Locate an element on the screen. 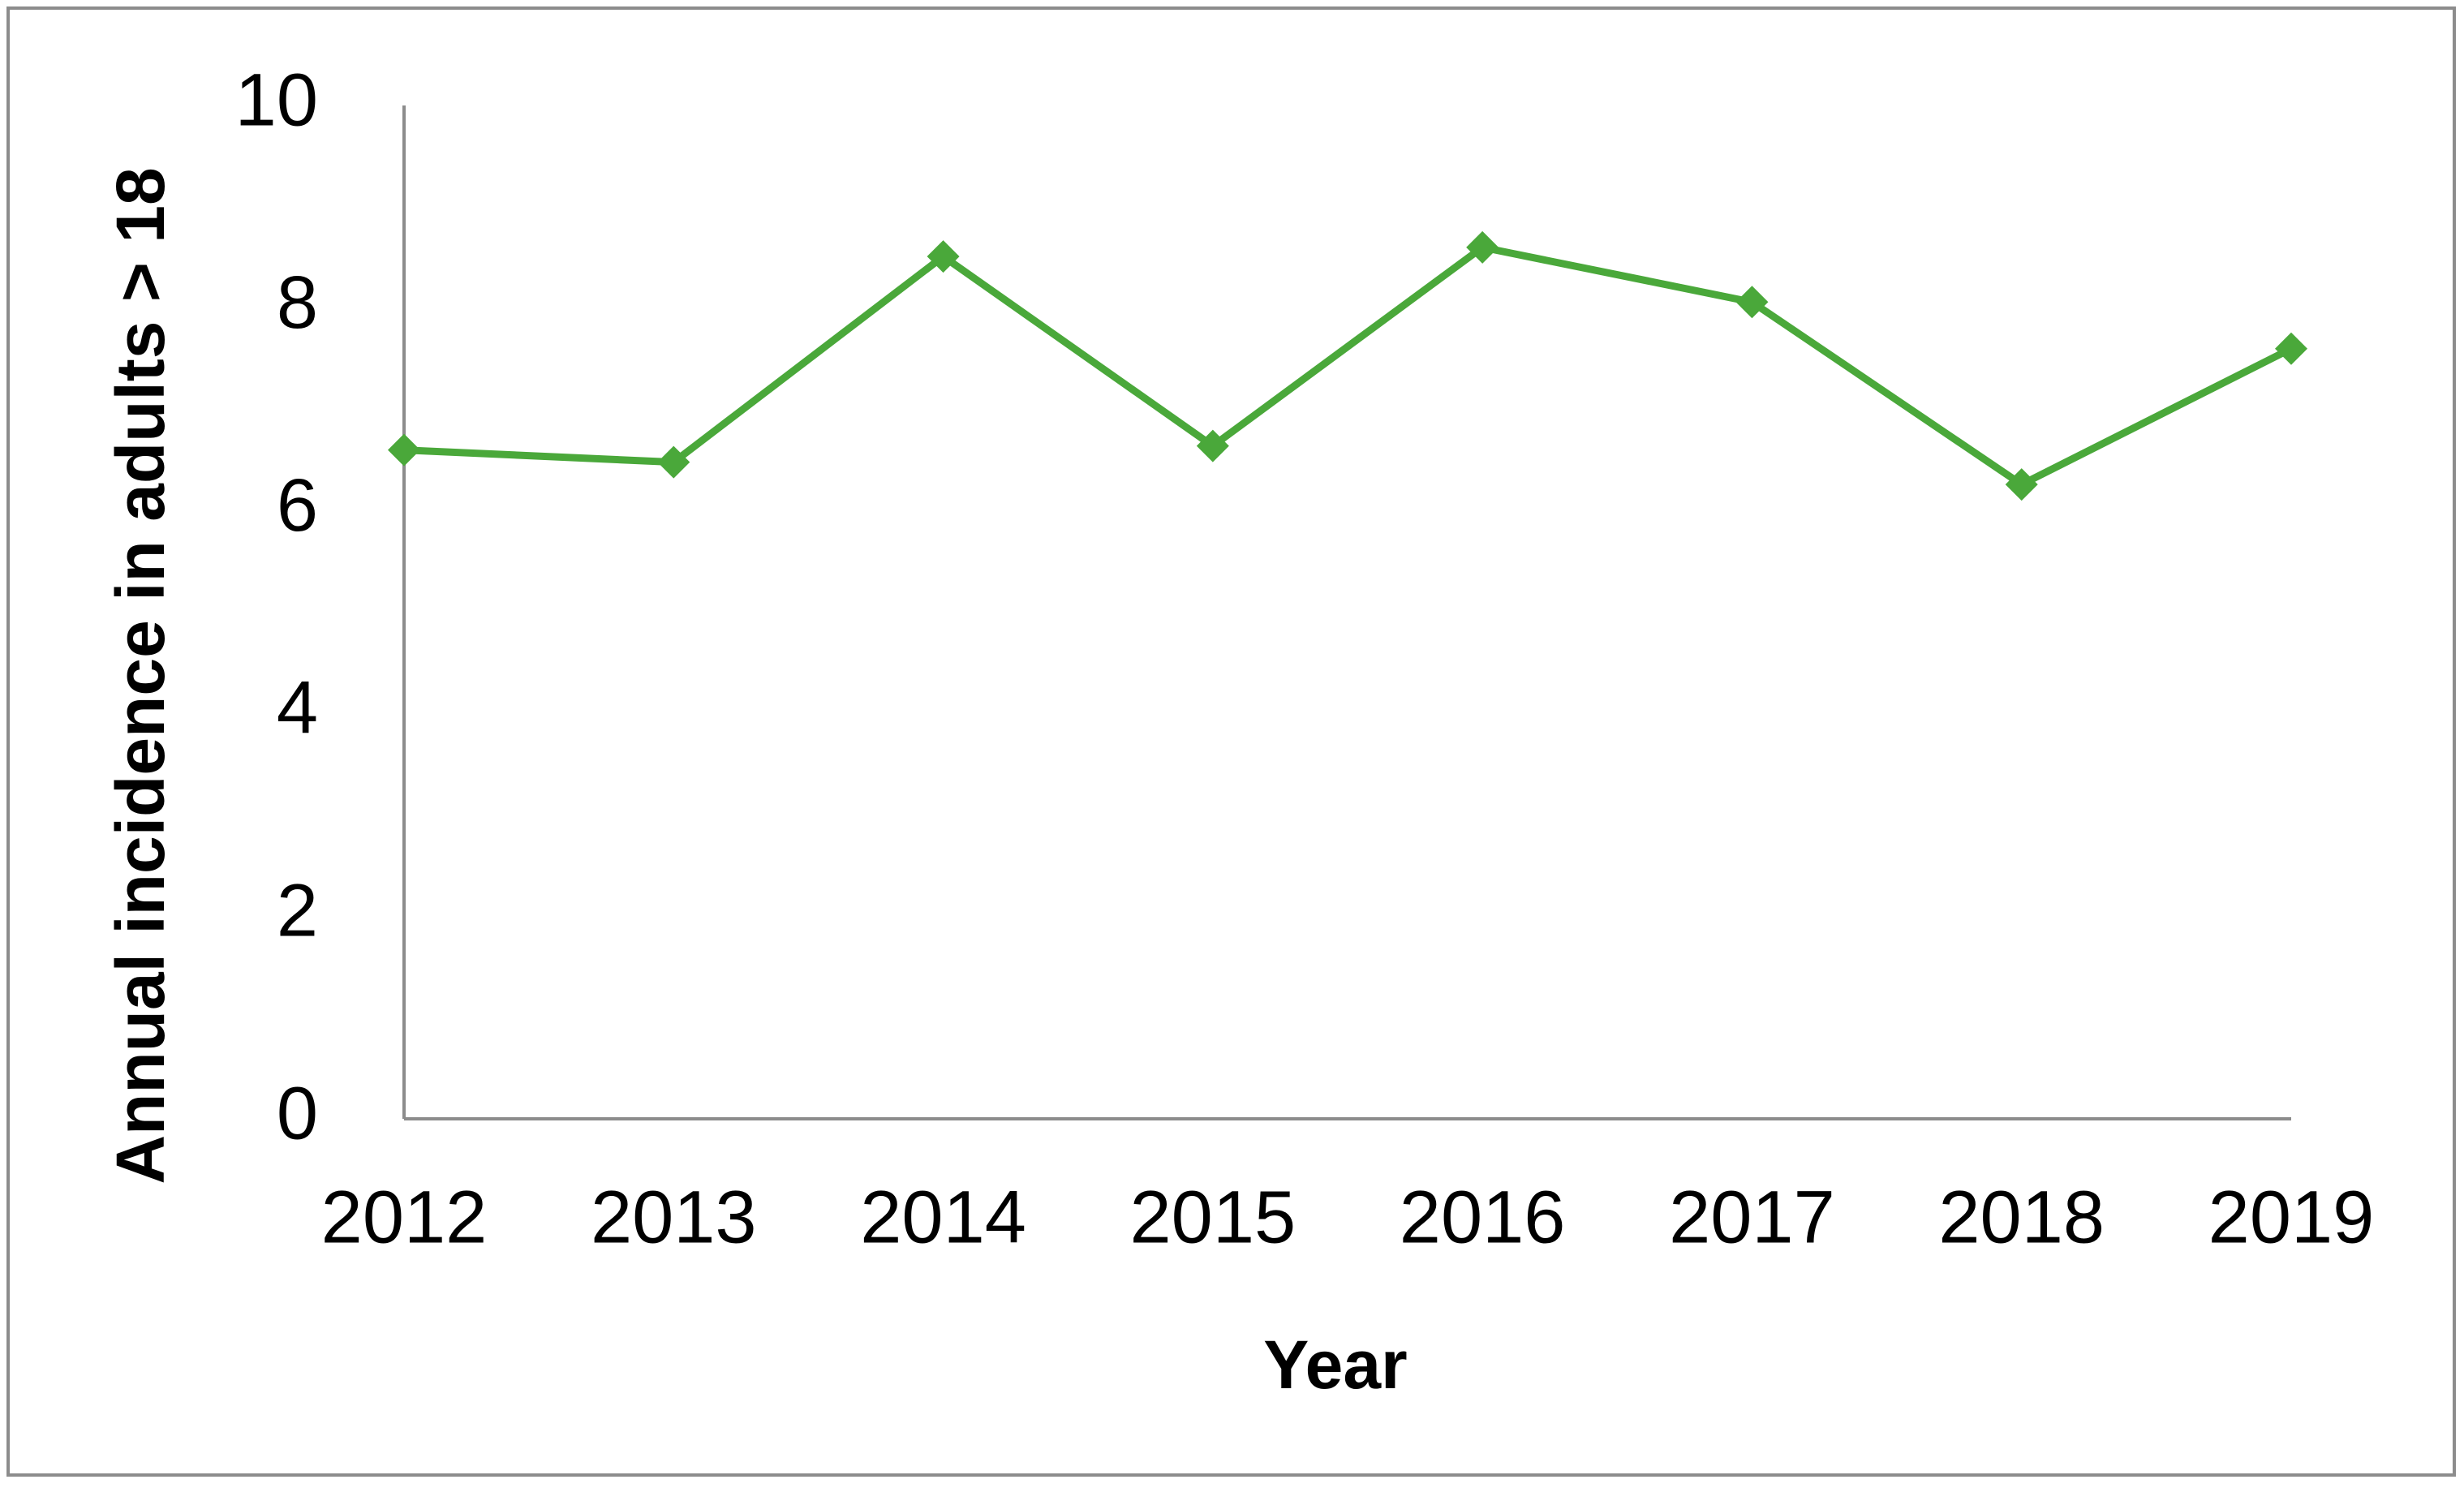 This screenshot has height=1488, width=2464. x-axis-title: Year is located at coordinates (1335, 1365).